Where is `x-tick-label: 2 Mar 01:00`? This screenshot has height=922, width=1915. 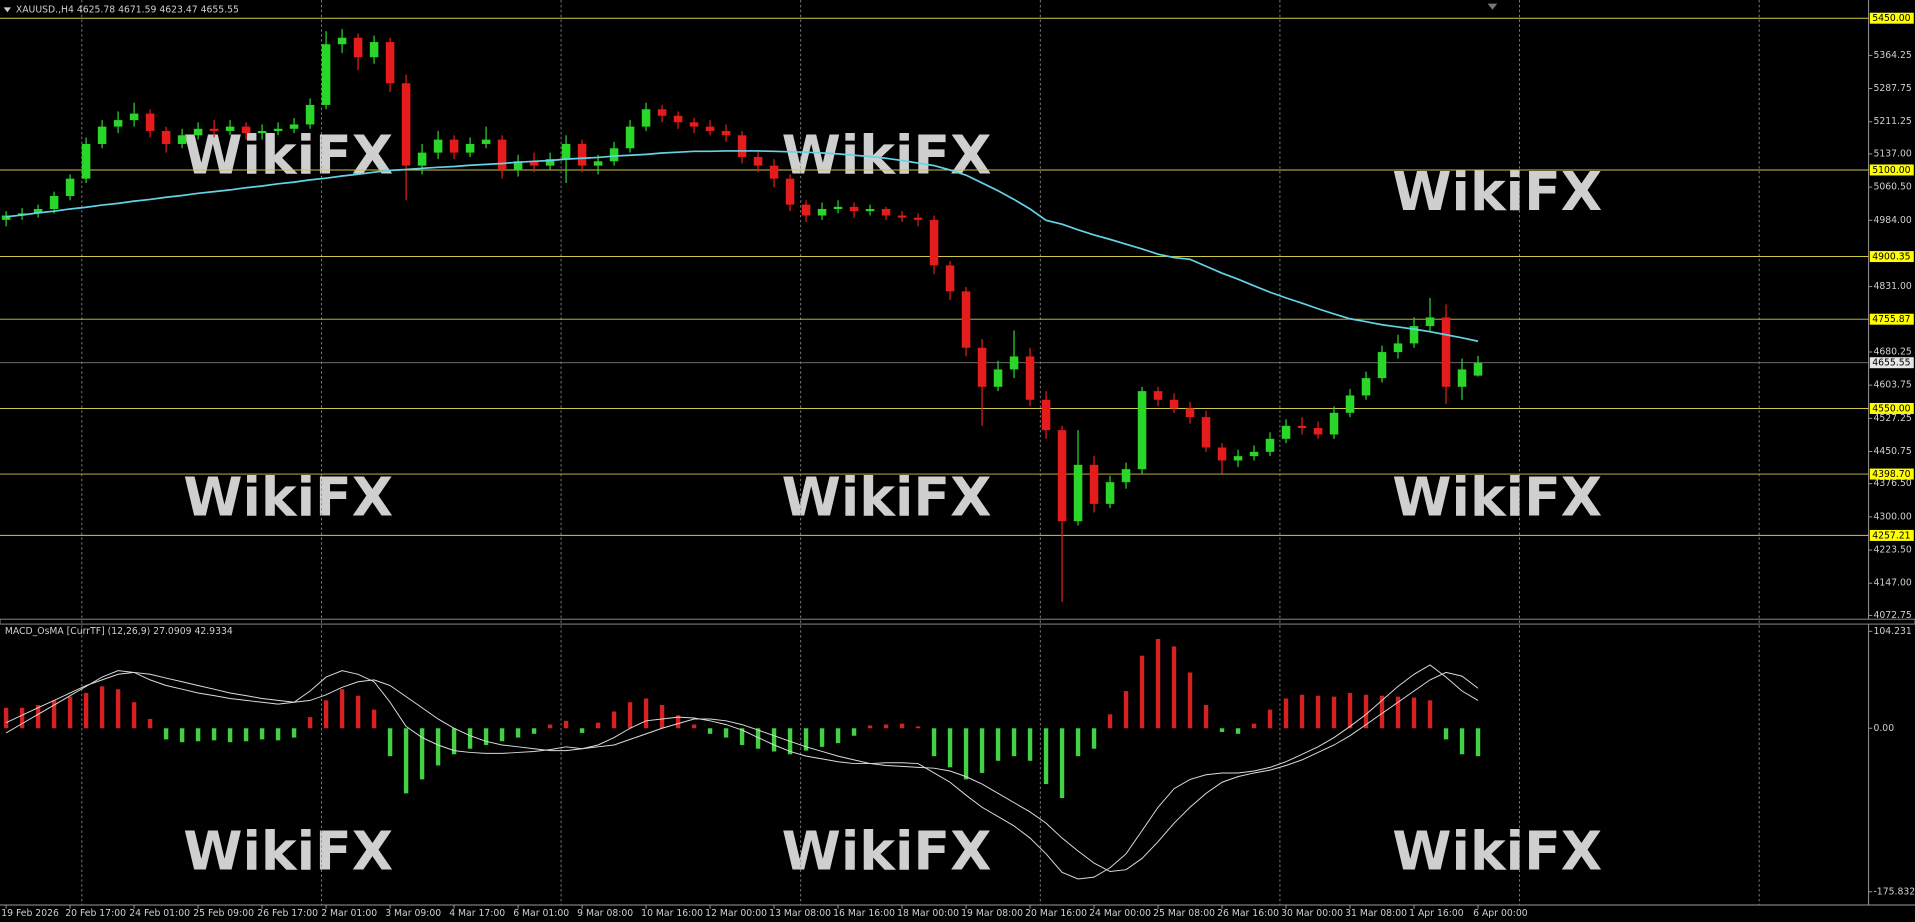 x-tick-label: 2 Mar 01:00 is located at coordinates (349, 913).